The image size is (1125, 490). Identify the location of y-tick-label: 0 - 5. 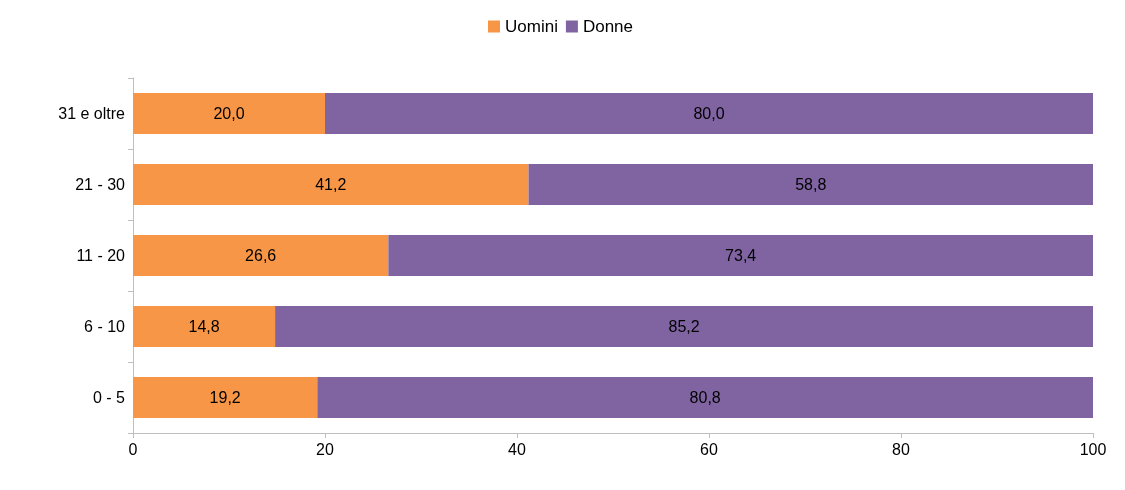
(109, 397).